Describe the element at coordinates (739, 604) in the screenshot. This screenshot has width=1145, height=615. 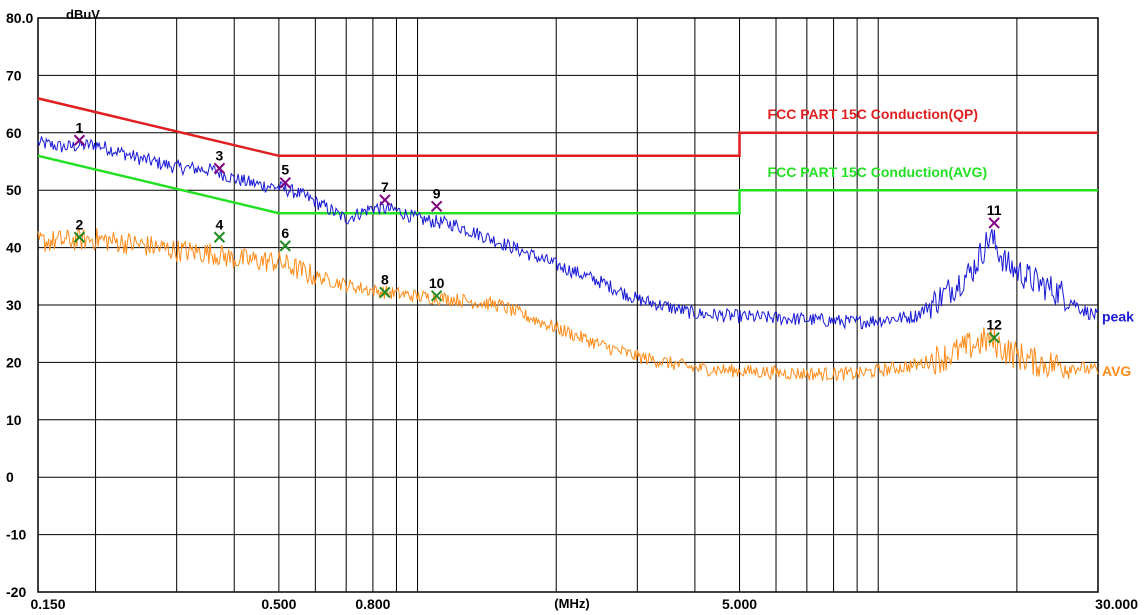
I see `x-tick-label: 5.000` at that location.